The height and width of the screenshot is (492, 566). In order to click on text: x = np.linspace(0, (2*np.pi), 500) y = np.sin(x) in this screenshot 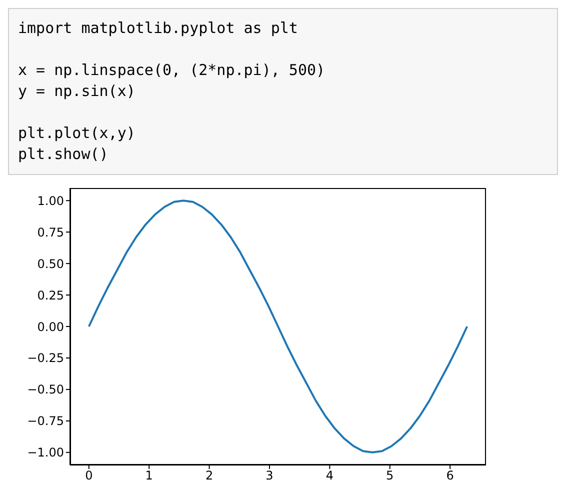, I will do `click(172, 81)`.